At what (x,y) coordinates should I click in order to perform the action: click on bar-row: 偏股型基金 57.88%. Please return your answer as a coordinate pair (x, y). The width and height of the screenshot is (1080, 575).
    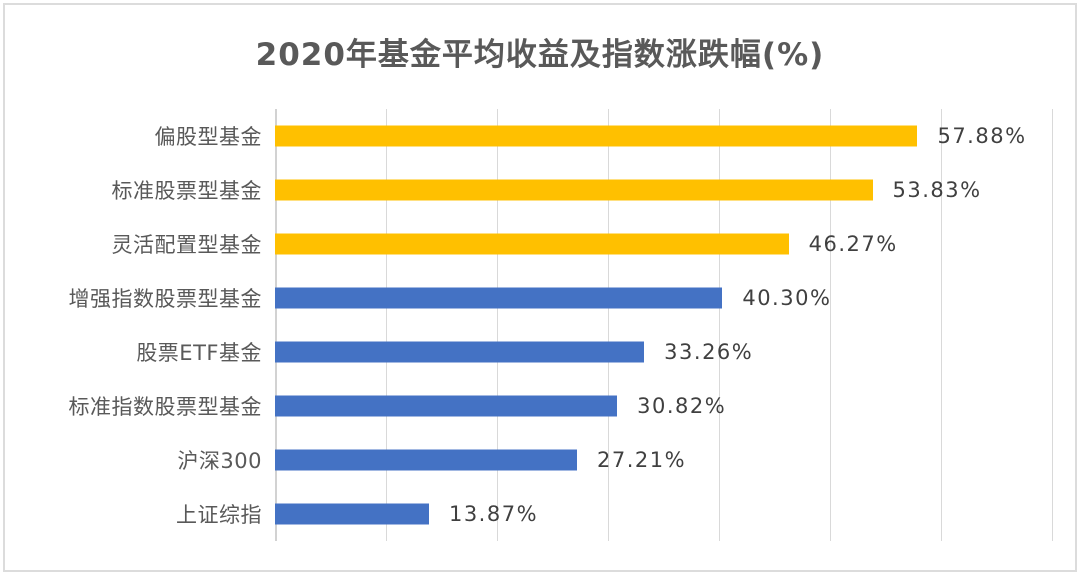
    Looking at the image, I should click on (540, 136).